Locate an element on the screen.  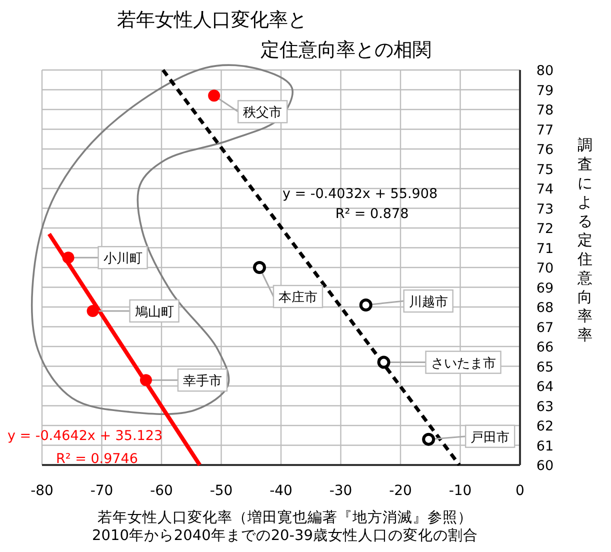
annotation: 秩父市 is located at coordinates (262, 113).